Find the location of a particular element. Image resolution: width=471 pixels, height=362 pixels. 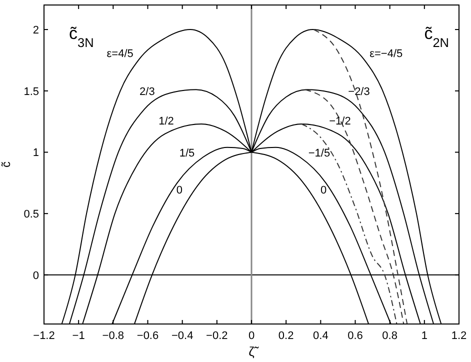

y-tick-label: 0.5 is located at coordinates (31, 214).